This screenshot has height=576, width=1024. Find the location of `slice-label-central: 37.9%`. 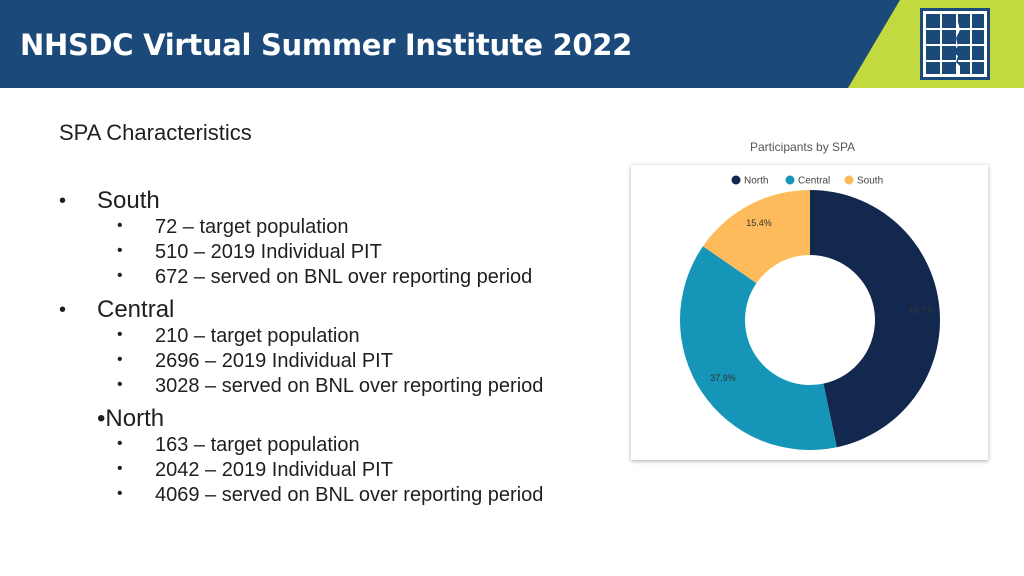

slice-label-central: 37.9% is located at coordinates (723, 378).